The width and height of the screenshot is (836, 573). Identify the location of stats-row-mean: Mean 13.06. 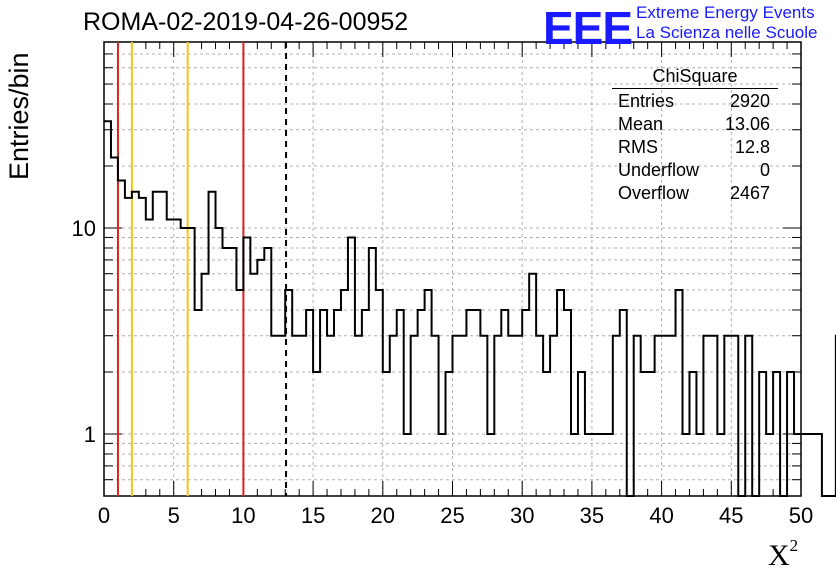
(695, 124).